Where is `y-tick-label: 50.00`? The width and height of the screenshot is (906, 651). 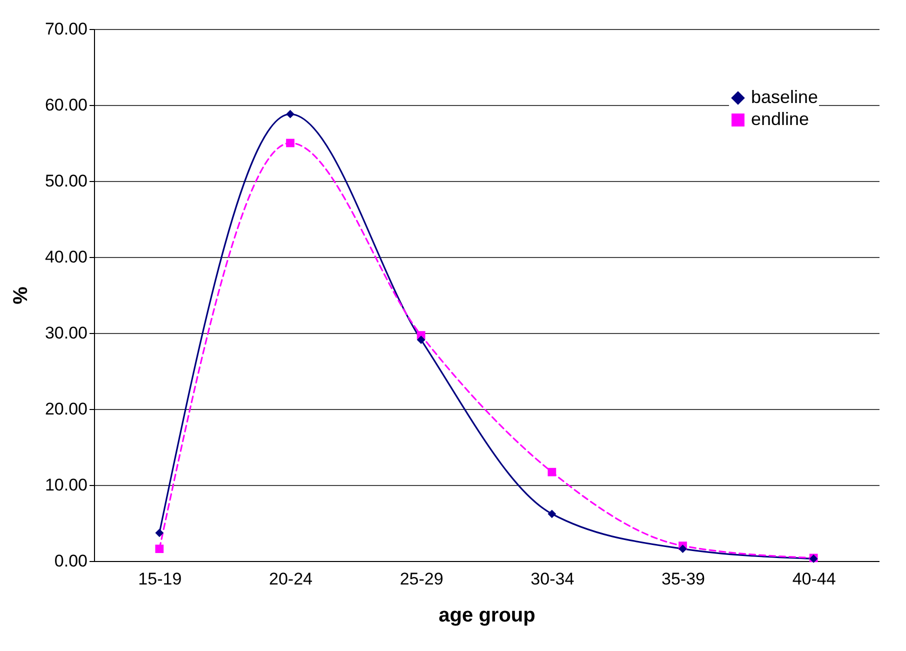
y-tick-label: 50.00 is located at coordinates (66, 181).